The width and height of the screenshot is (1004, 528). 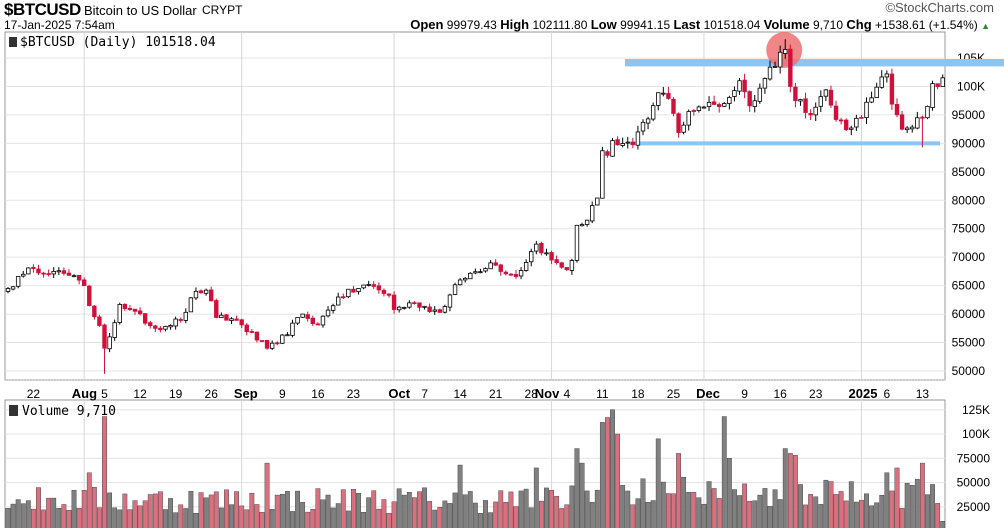 I want to click on date-tick-label: Sep, so click(x=246, y=393).